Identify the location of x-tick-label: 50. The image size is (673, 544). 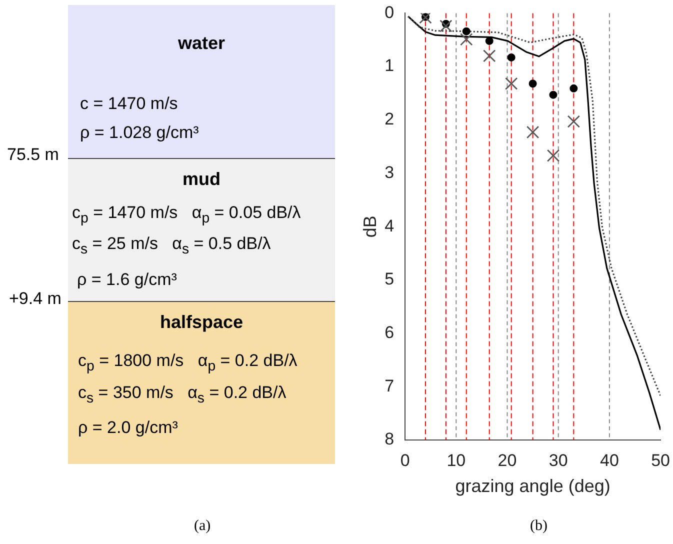
(660, 460).